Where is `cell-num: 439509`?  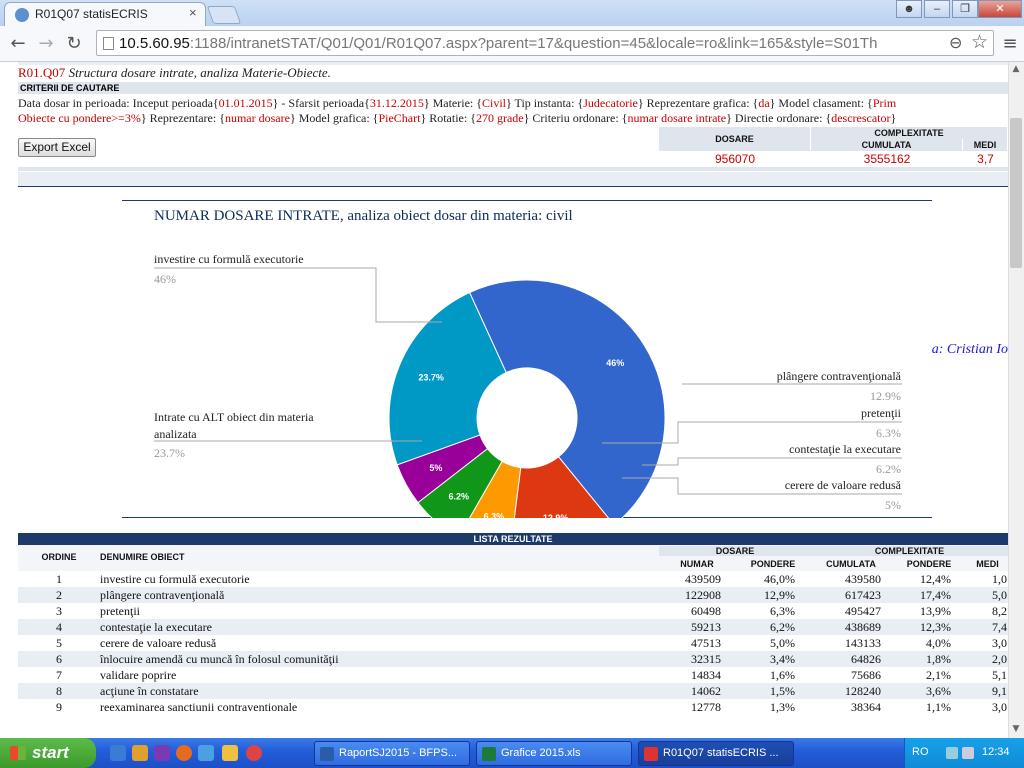 cell-num: 439509 is located at coordinates (703, 579).